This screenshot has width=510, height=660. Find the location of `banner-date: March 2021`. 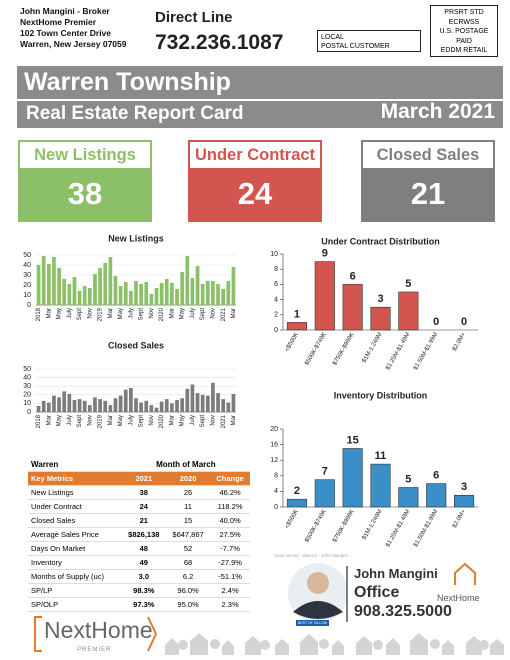

banner-date: March 2021 is located at coordinates (437, 111).